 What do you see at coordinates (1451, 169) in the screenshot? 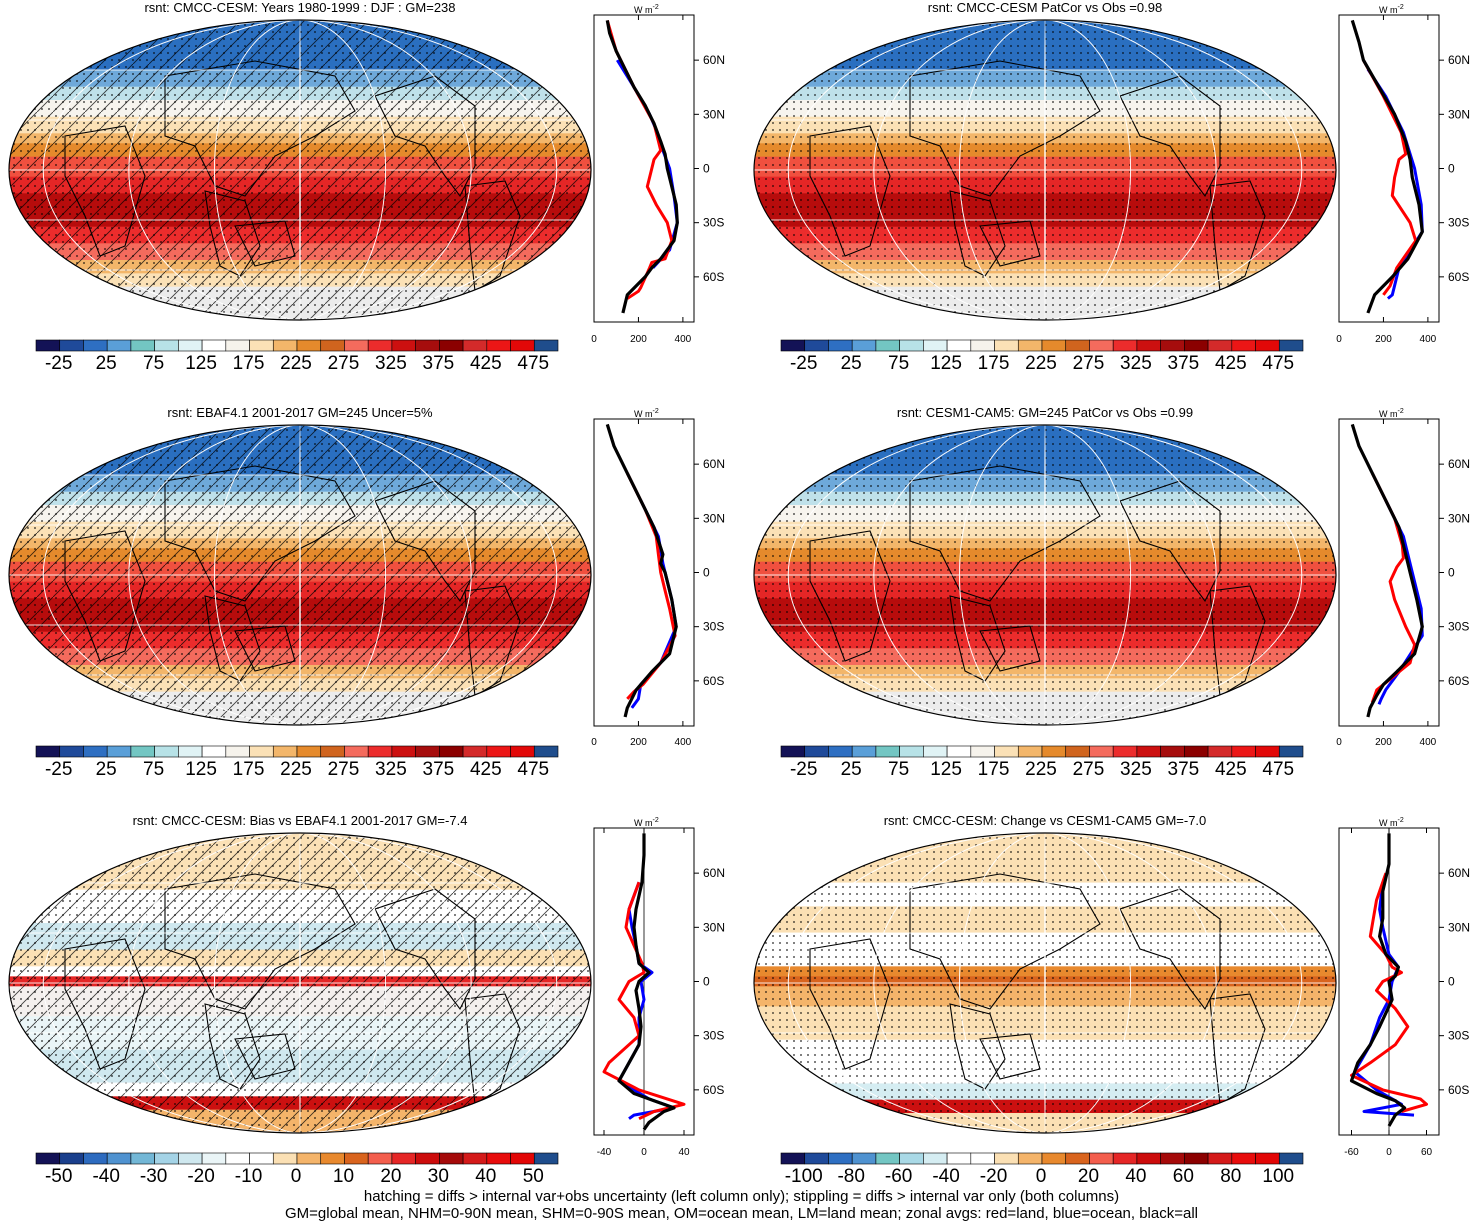
I see `profile-ytick-label: 0` at bounding box center [1451, 169].